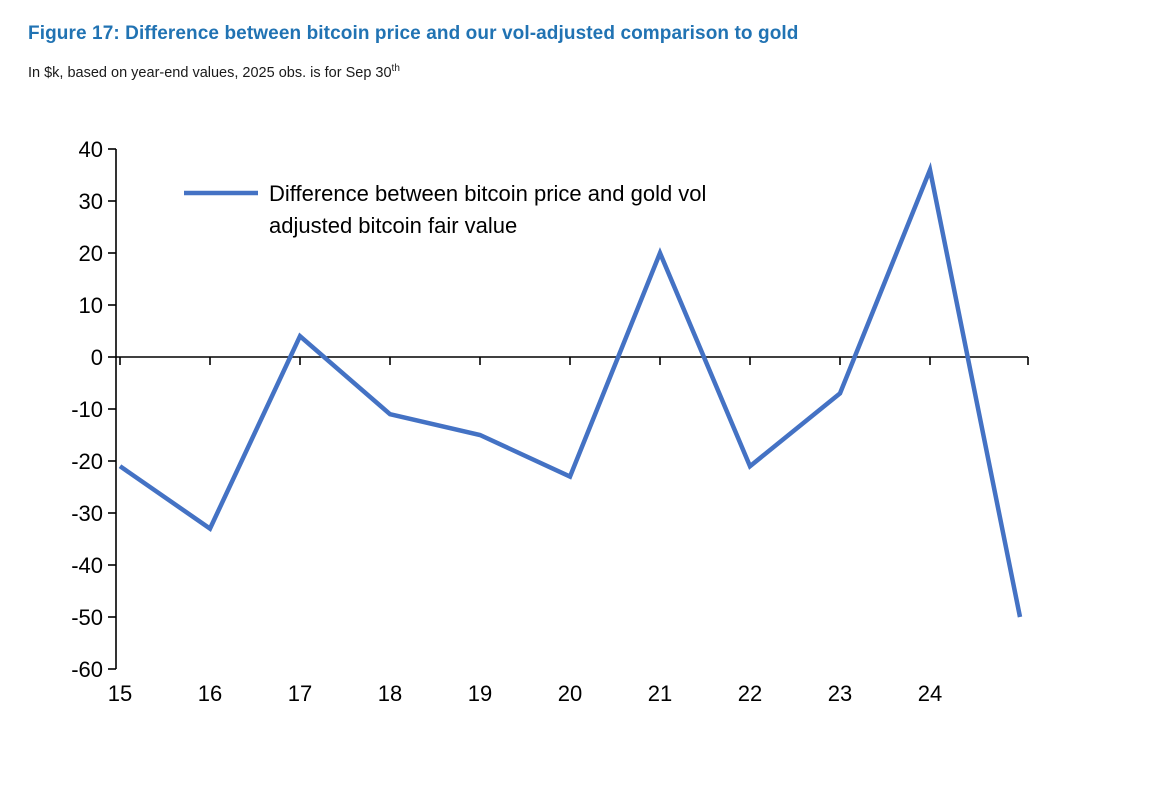 This screenshot has width=1170, height=786. Describe the element at coordinates (393, 225) in the screenshot. I see `legend-label: adjusted bitcoin fair value` at that location.